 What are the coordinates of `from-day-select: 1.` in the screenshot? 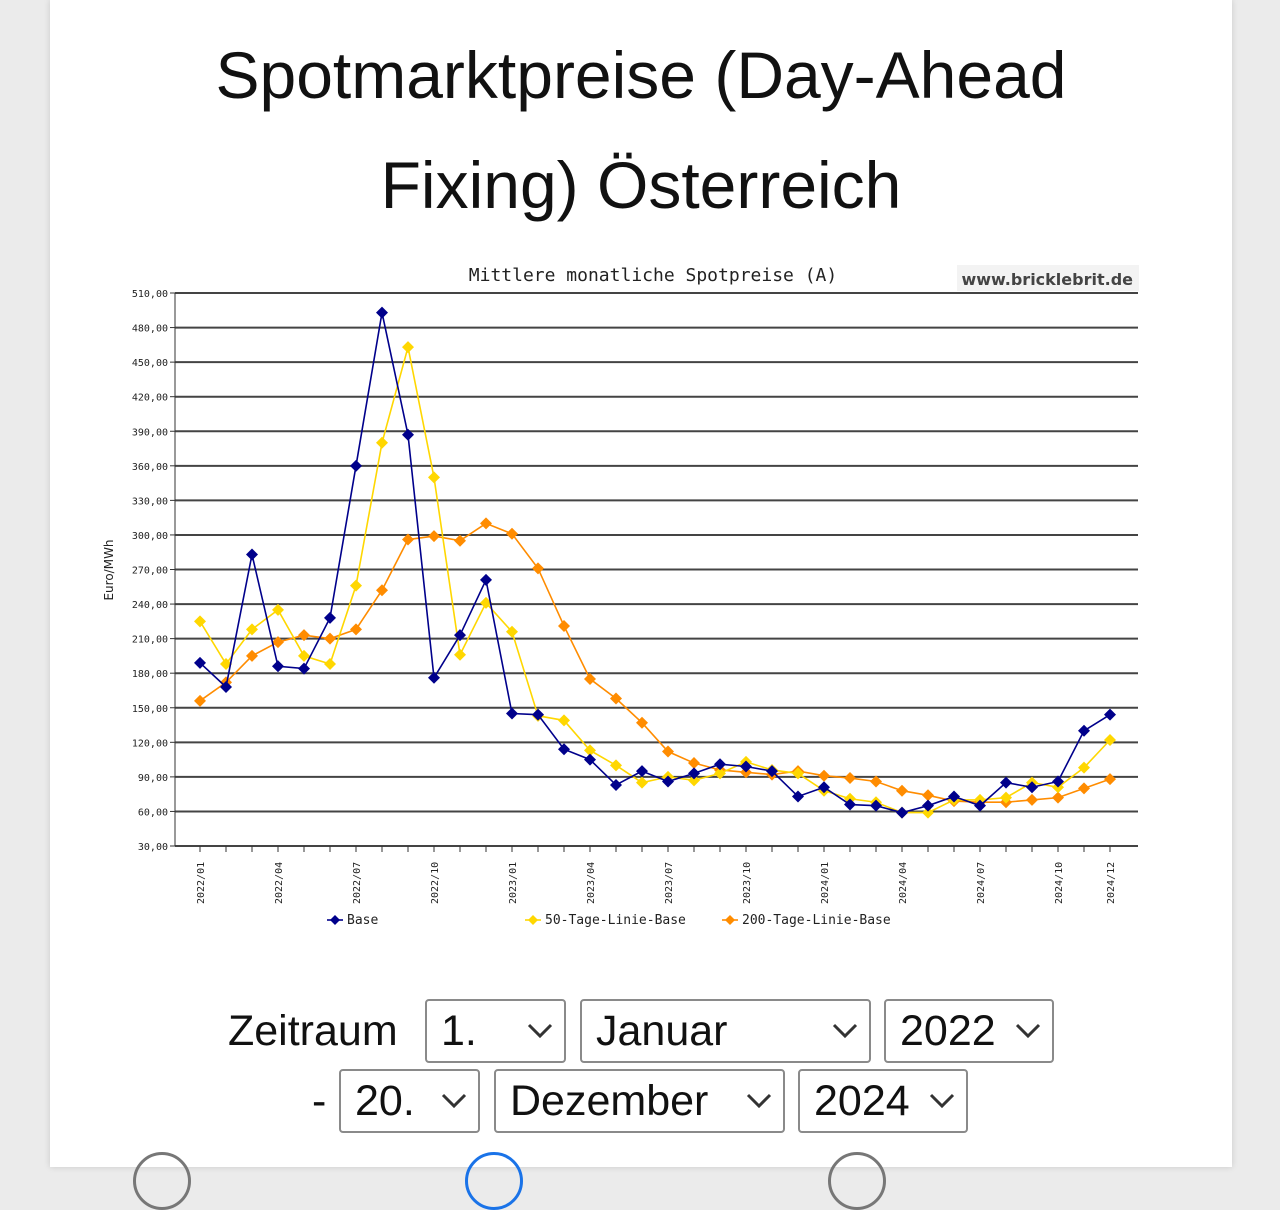 It's located at (495, 1031).